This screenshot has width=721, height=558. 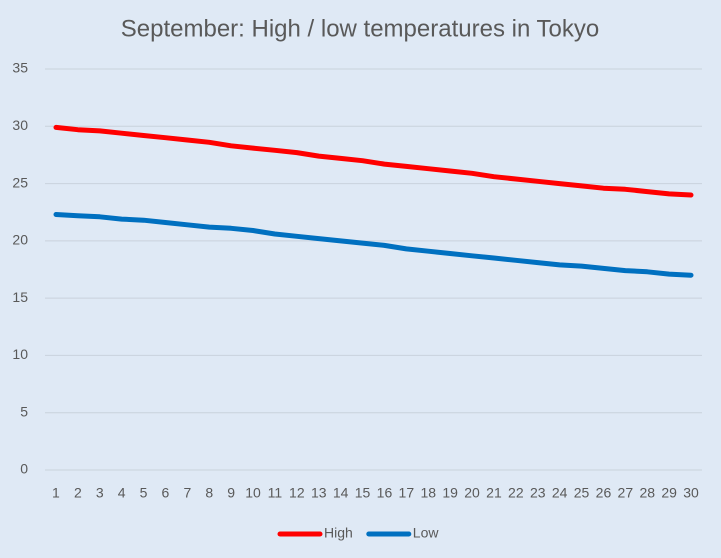 I want to click on y-tick-label: 20, so click(x=20, y=240).